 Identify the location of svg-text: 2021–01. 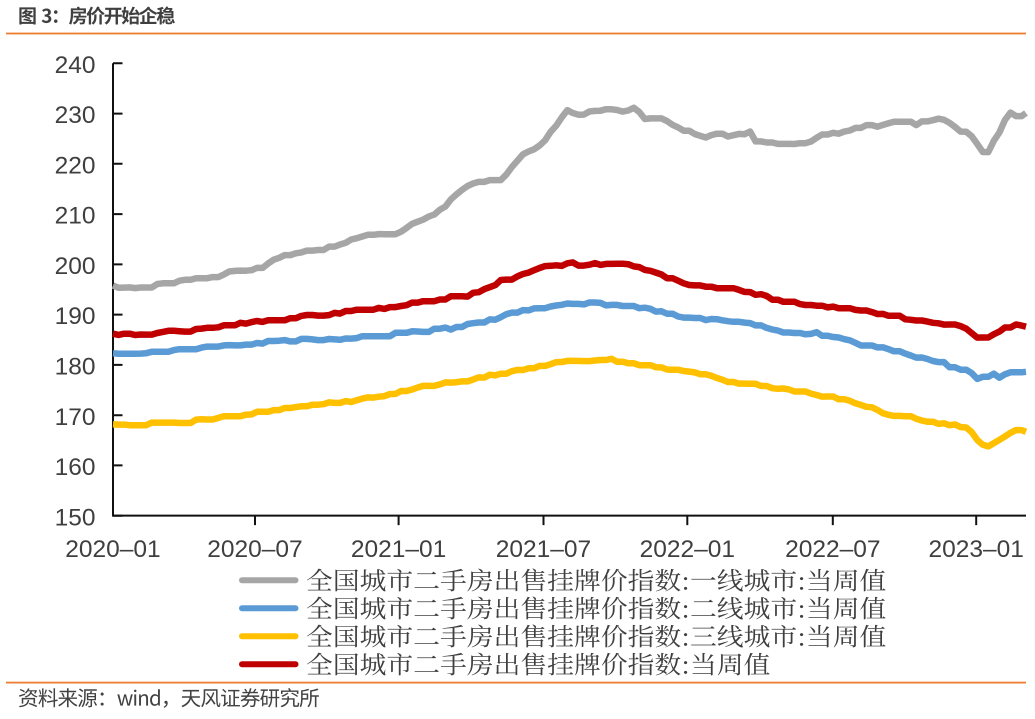
(398, 549).